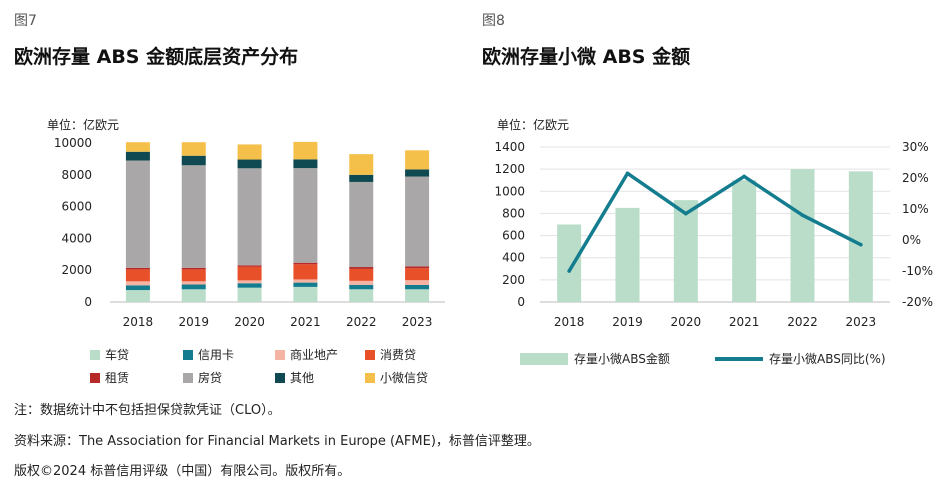 The image size is (945, 486). I want to click on fig7-unit: 单位：亿欧元, so click(83, 125).